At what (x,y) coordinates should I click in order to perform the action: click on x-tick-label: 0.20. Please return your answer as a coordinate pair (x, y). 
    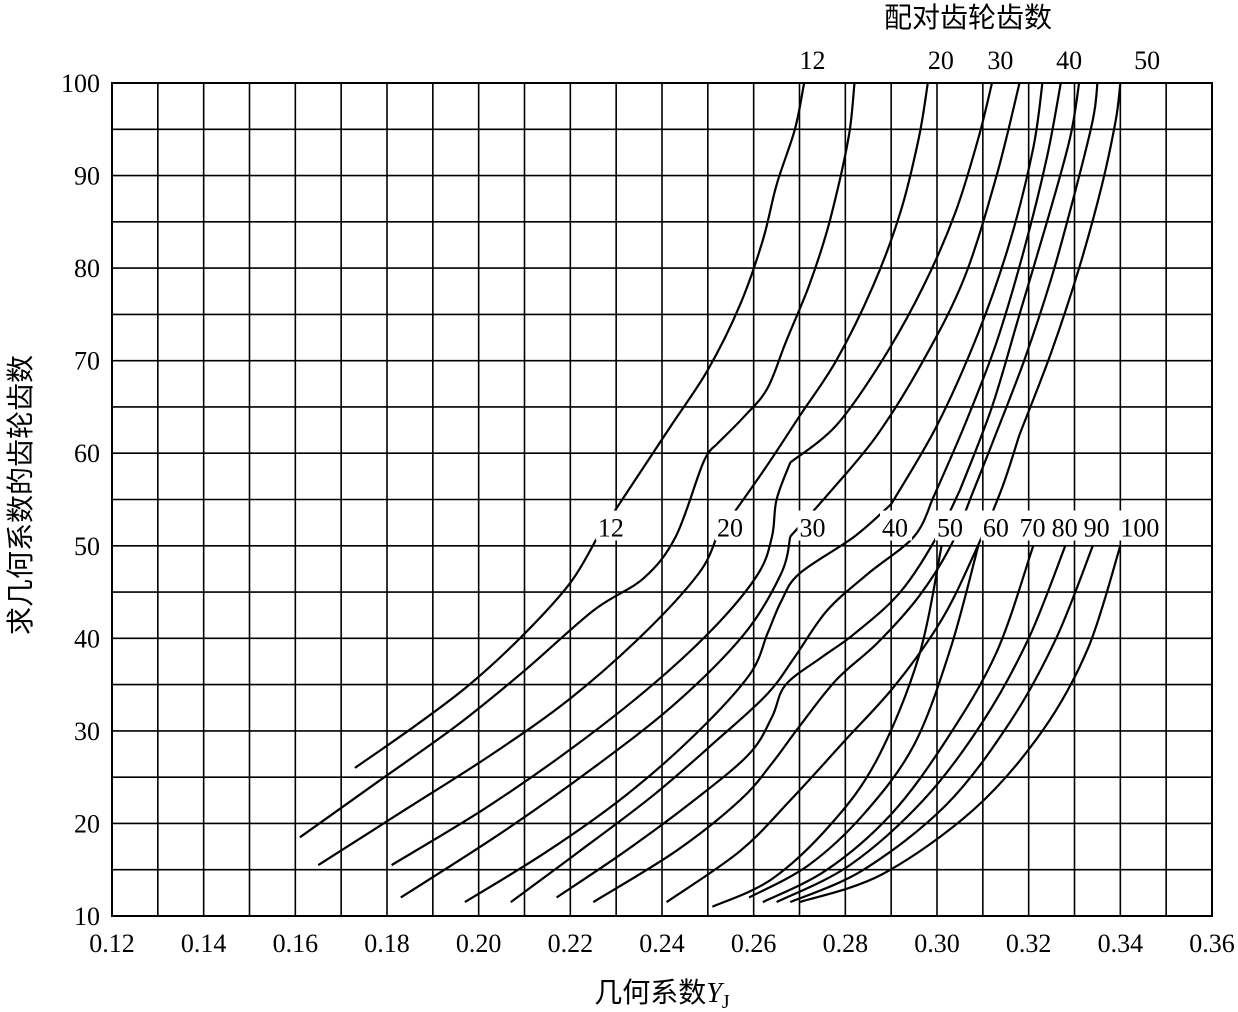
    Looking at the image, I should click on (479, 943).